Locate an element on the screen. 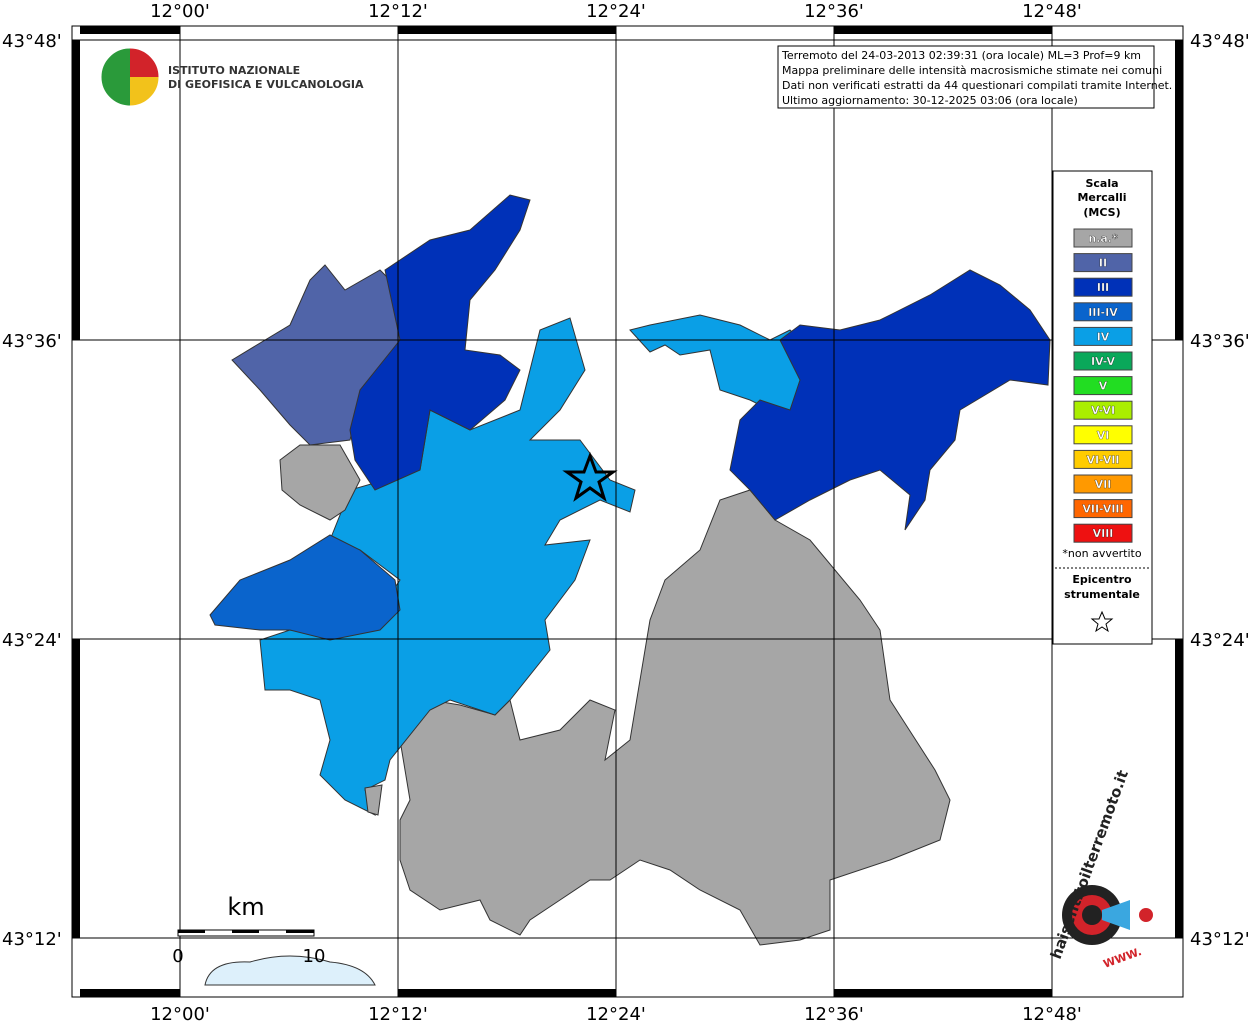 This screenshot has width=1255, height=1024. legend-label: V-VI is located at coordinates (1103, 410).